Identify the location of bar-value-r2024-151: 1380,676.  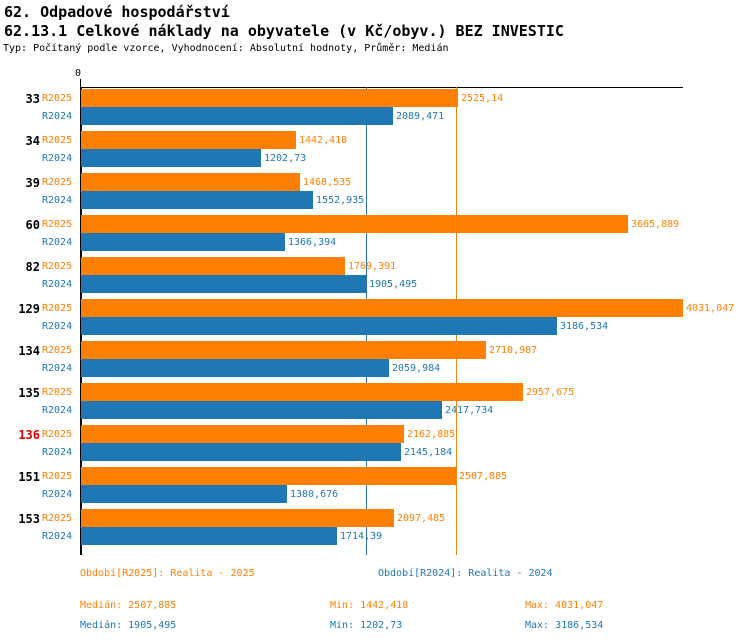
(314, 494).